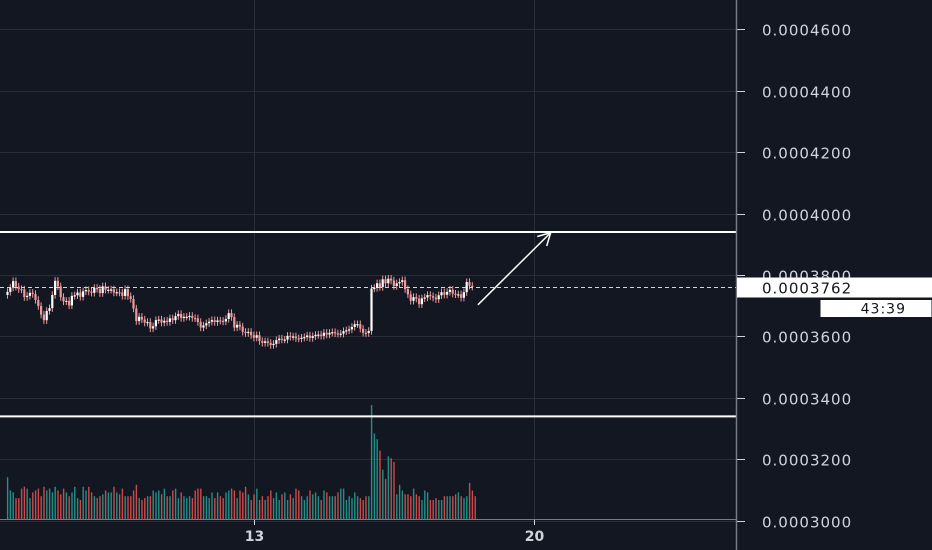 The image size is (932, 550). What do you see at coordinates (544, 239) in the screenshot?
I see `arrow-head` at bounding box center [544, 239].